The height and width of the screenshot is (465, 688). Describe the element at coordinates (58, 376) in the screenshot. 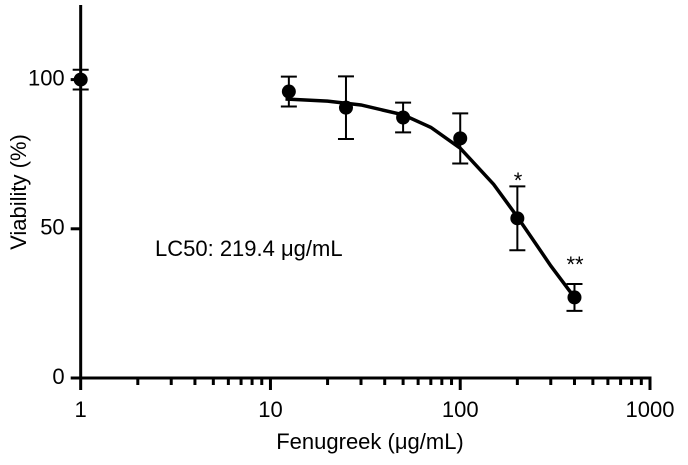

I see `y-tick-label: 0` at that location.